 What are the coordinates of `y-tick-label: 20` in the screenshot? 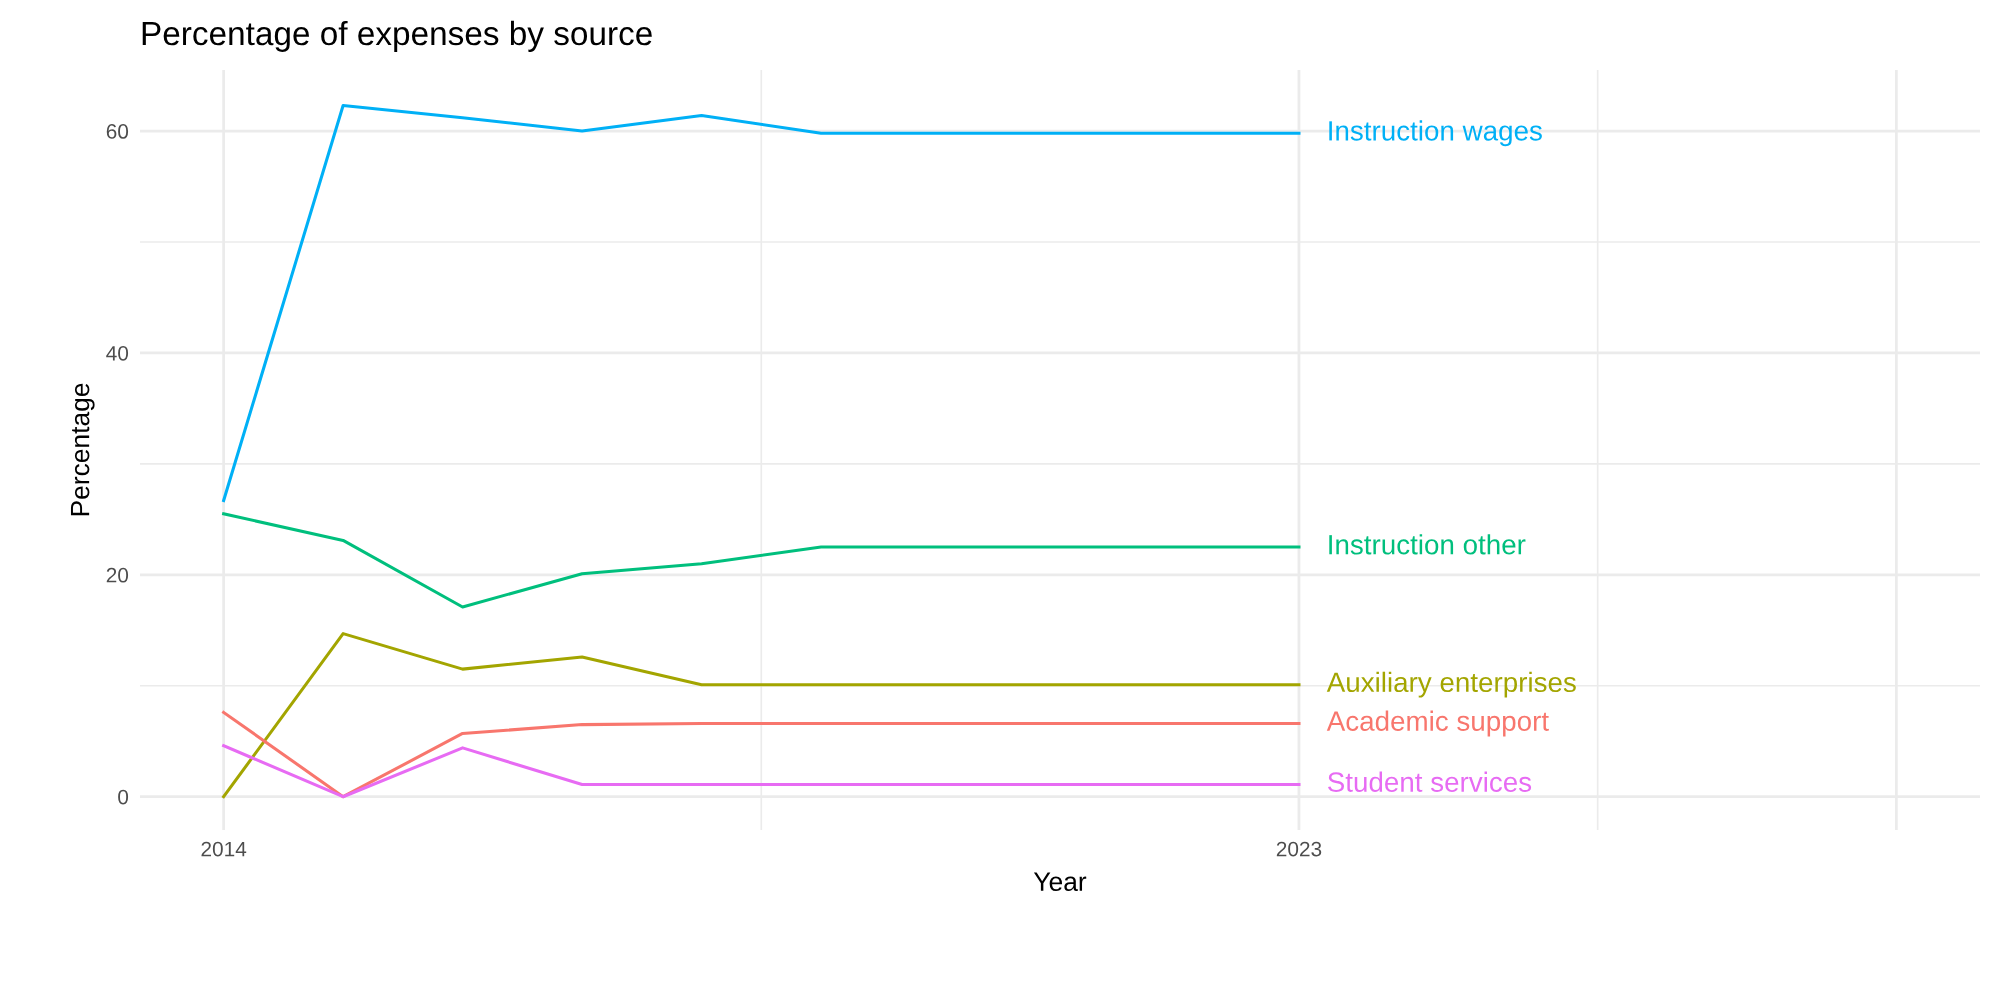 It's located at (117, 575).